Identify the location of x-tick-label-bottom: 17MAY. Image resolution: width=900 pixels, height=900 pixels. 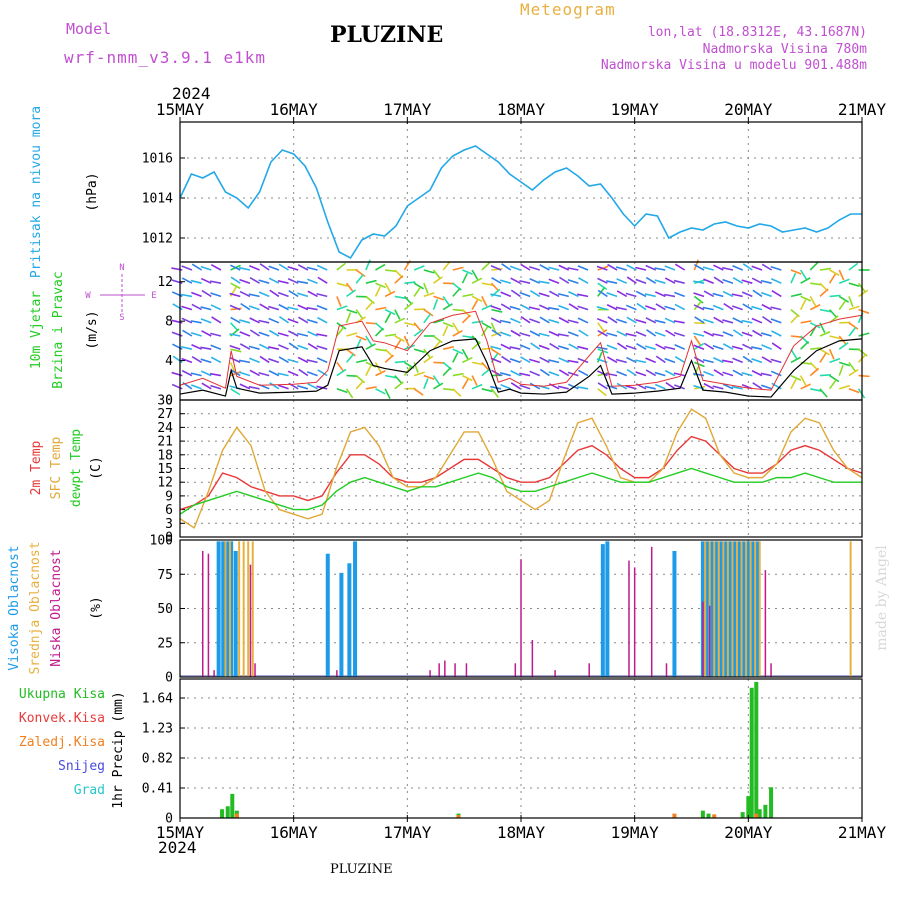
(407, 832).